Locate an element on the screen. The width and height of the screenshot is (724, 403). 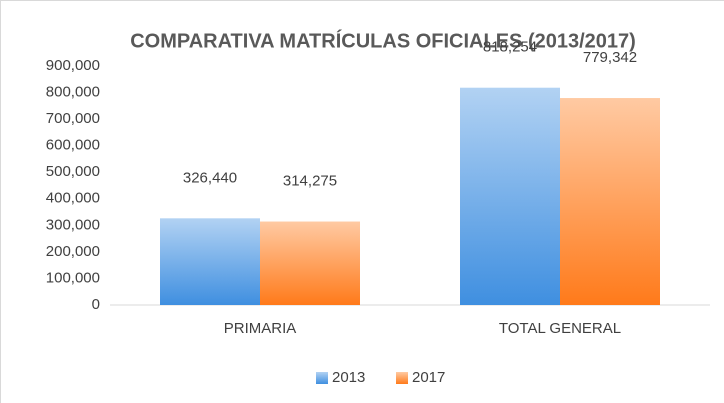
data-label: 818,254 is located at coordinates (510, 47).